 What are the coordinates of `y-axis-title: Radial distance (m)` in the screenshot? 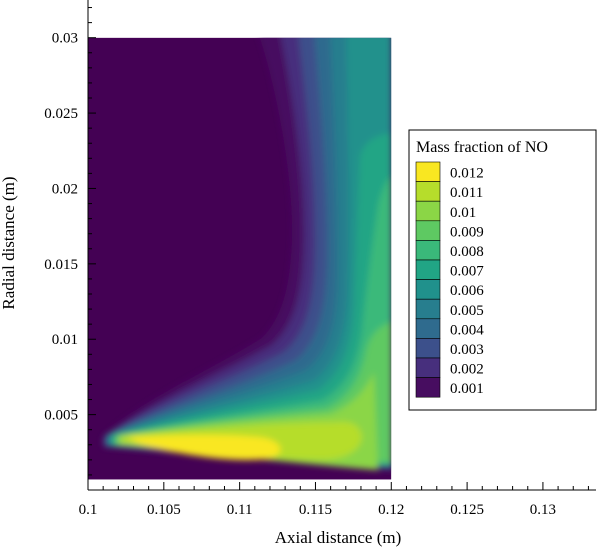 It's located at (9, 242).